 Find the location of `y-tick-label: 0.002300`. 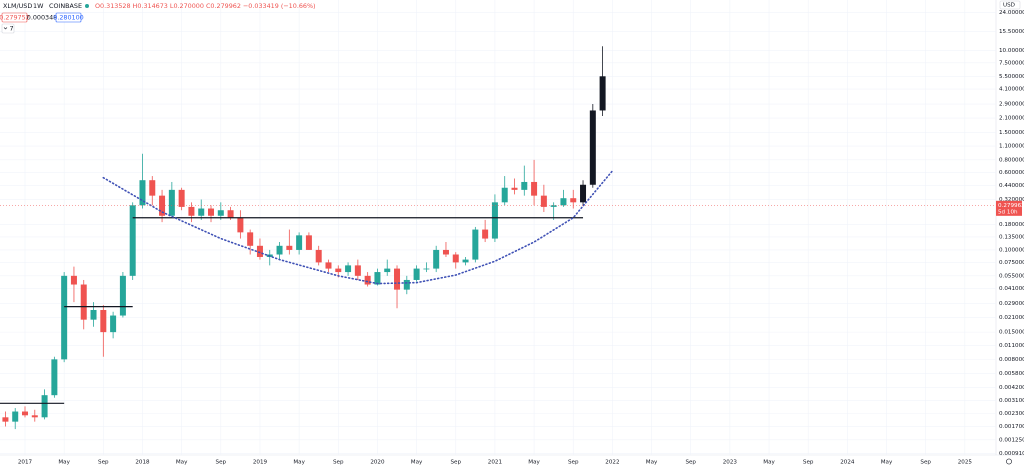

y-tick-label: 0.002300 is located at coordinates (1011, 414).